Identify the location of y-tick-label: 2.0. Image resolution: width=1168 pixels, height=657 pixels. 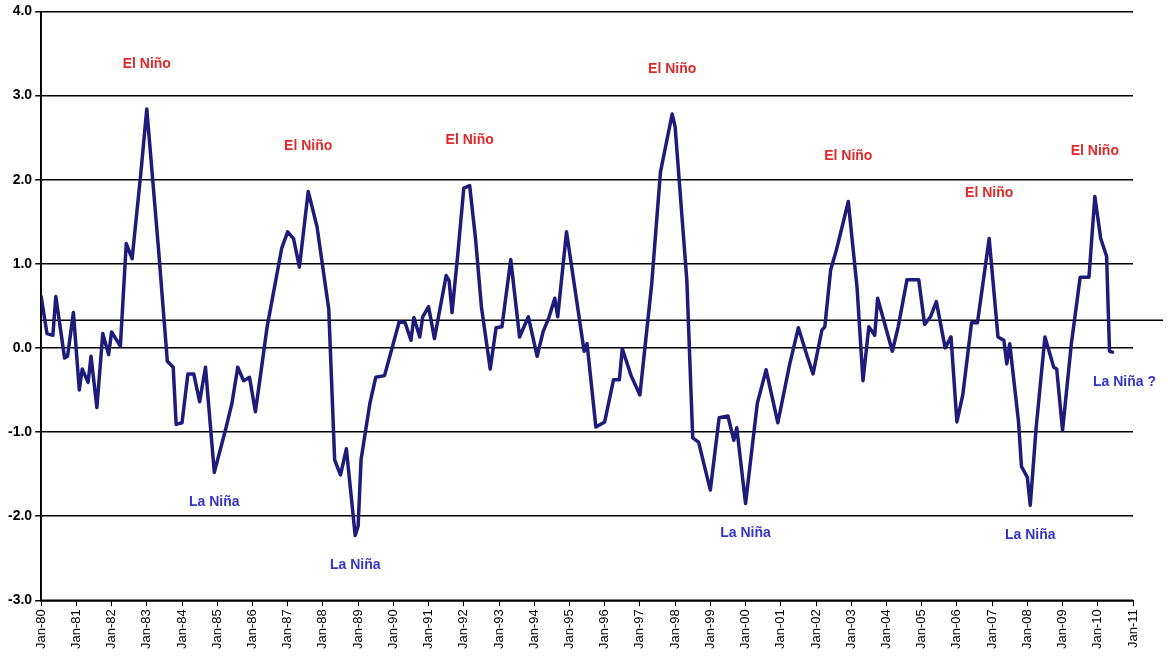
(22, 178).